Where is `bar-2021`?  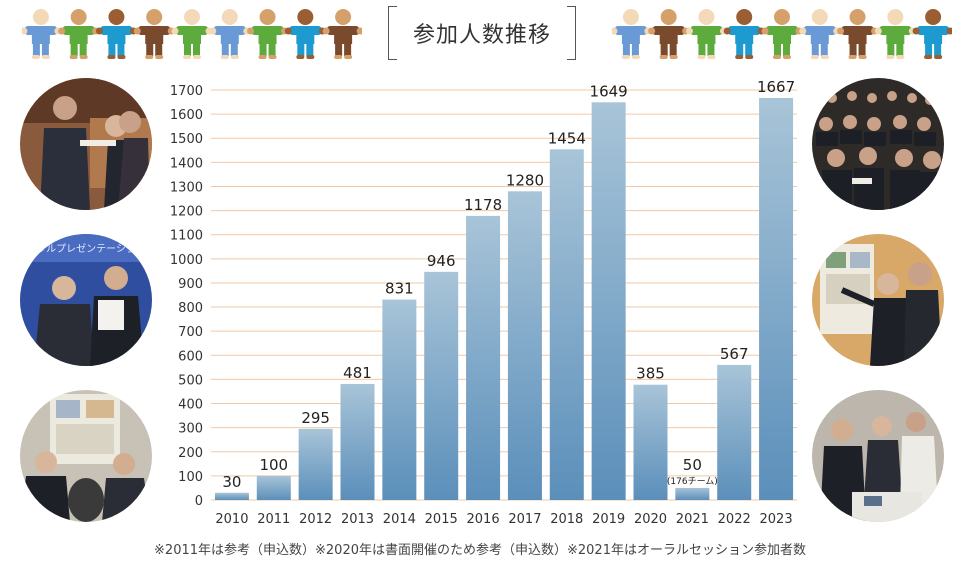 bar-2021 is located at coordinates (692, 493).